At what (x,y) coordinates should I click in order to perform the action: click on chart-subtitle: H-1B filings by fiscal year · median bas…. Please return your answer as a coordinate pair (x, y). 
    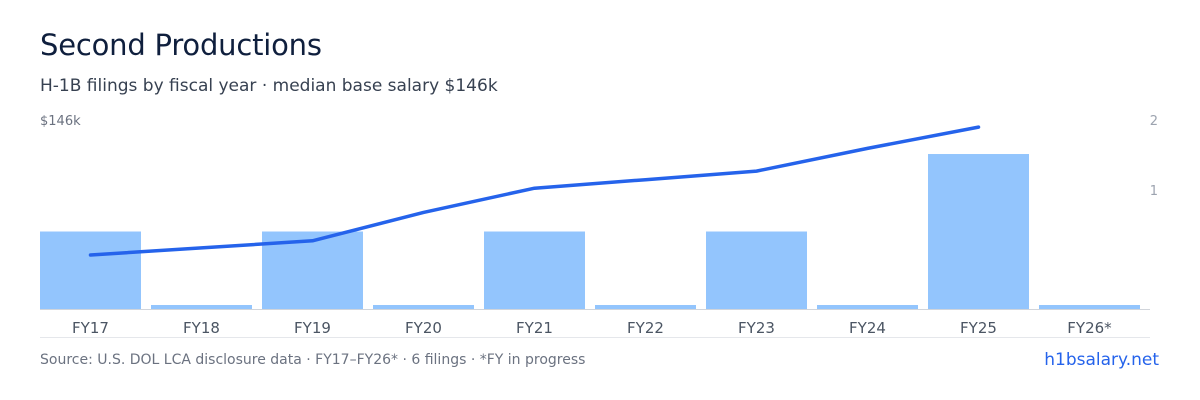
    Looking at the image, I should click on (269, 86).